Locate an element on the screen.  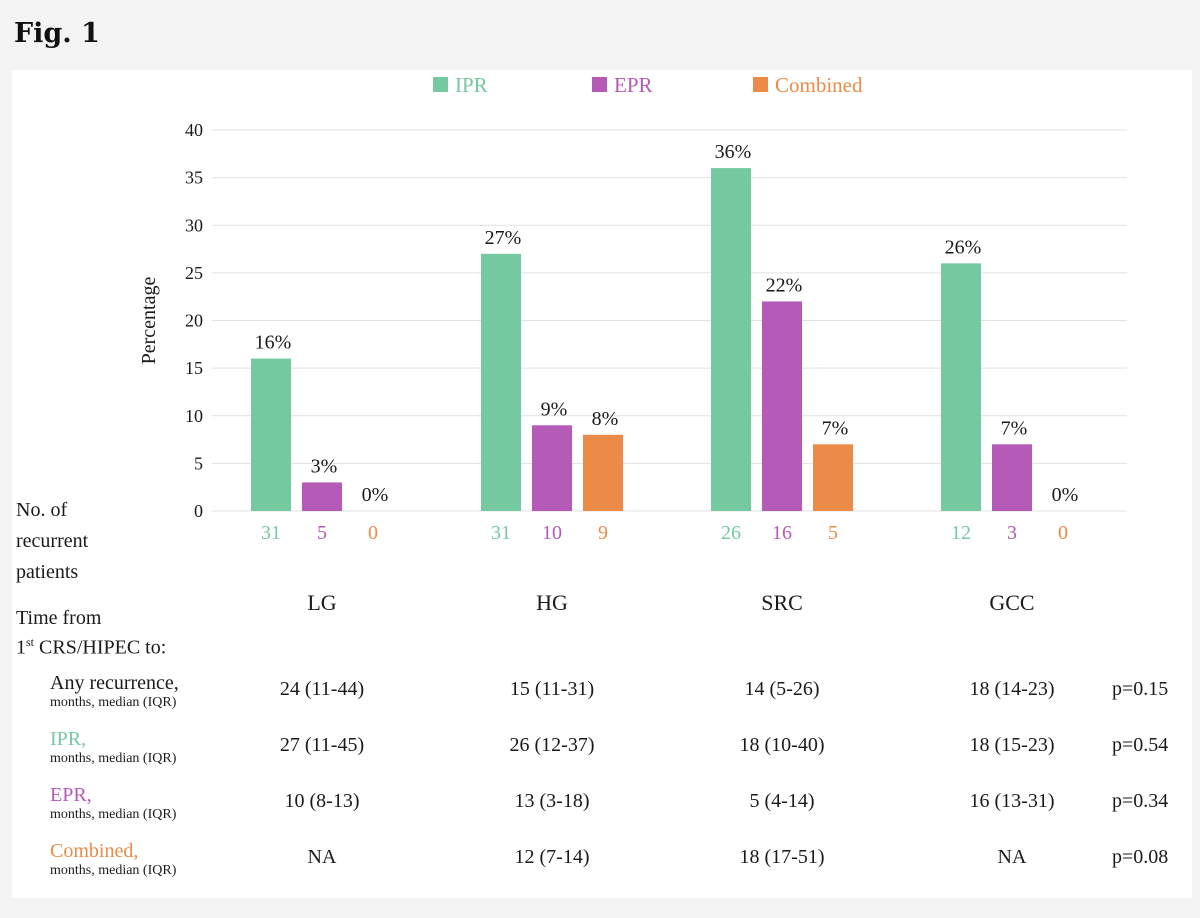
y-tick-label: 0 is located at coordinates (198, 511).